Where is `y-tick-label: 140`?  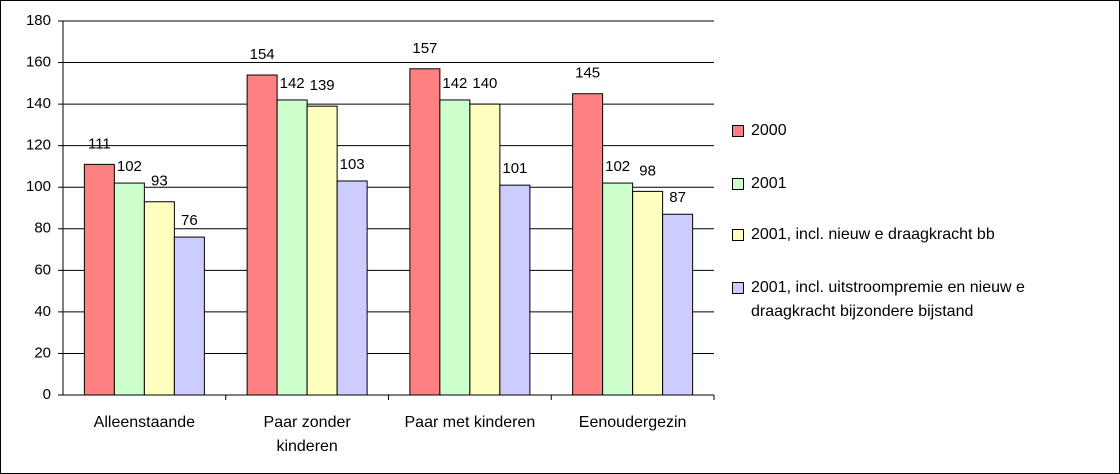 y-tick-label: 140 is located at coordinates (38, 103).